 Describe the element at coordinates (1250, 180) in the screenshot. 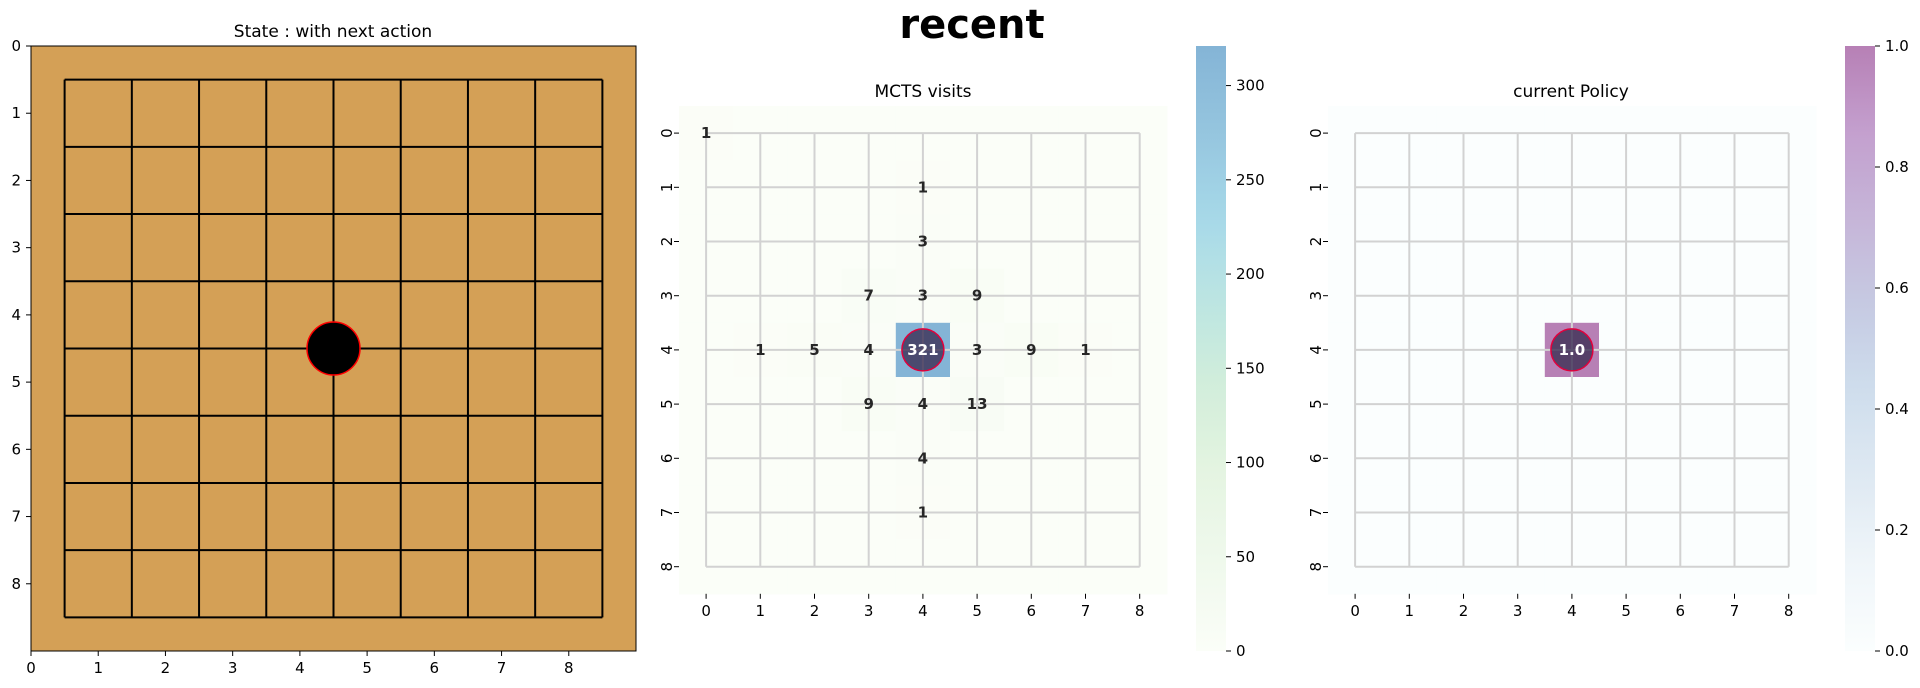

I see `colorbar-tick-label: 250` at that location.